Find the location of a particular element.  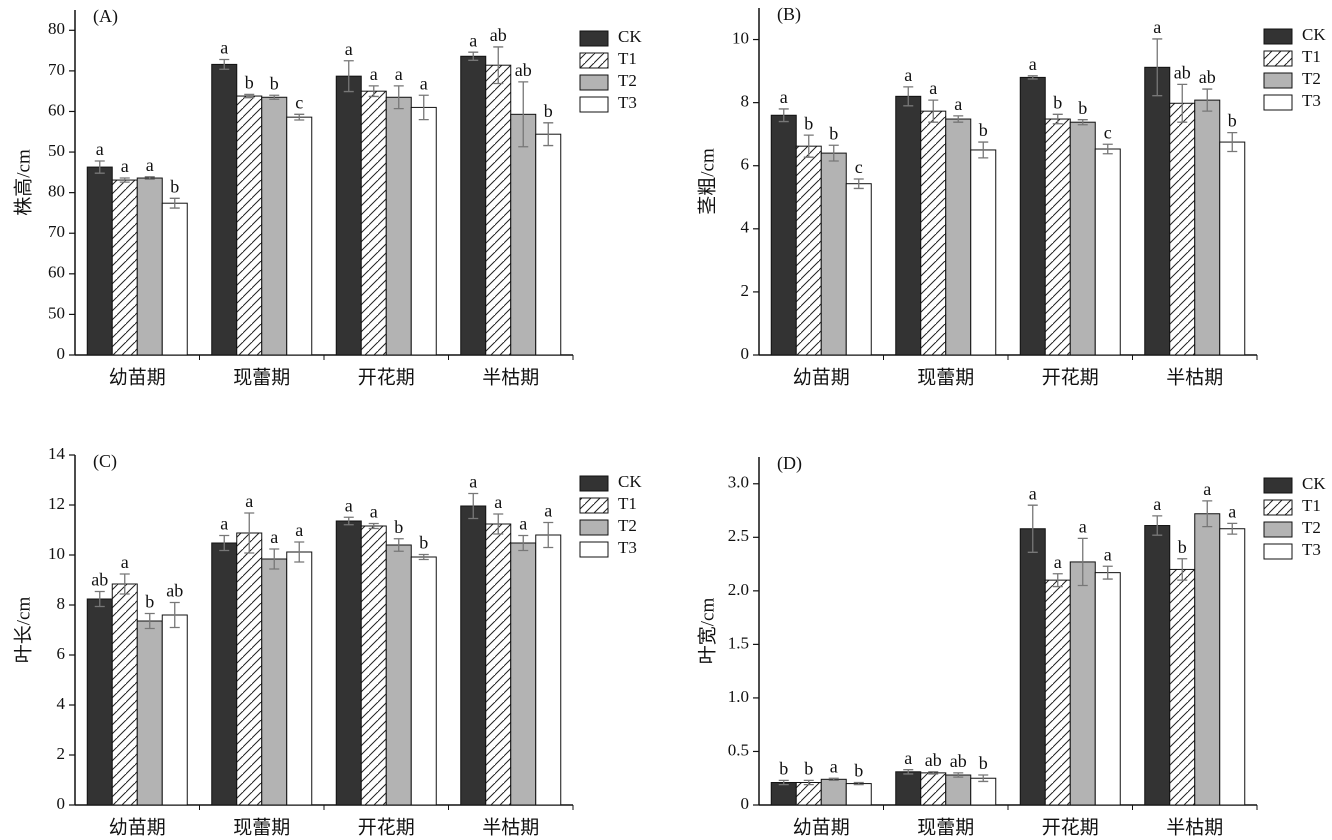

y-tick-label: 14 is located at coordinates (57, 453).